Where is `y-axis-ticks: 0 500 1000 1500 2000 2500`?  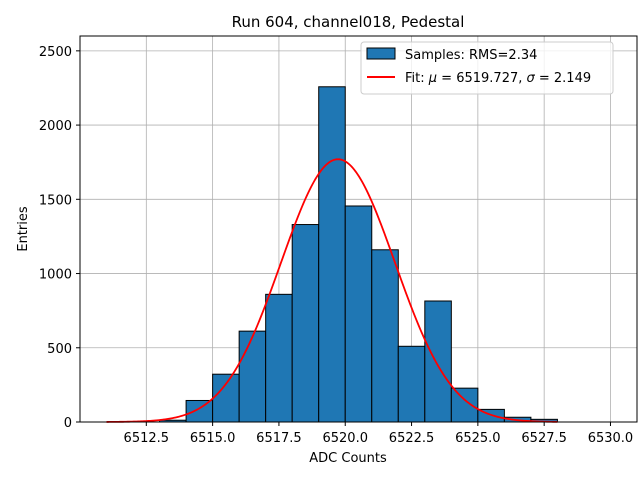
y-axis-ticks: 0 500 1000 1500 2000 2500 is located at coordinates (59, 238).